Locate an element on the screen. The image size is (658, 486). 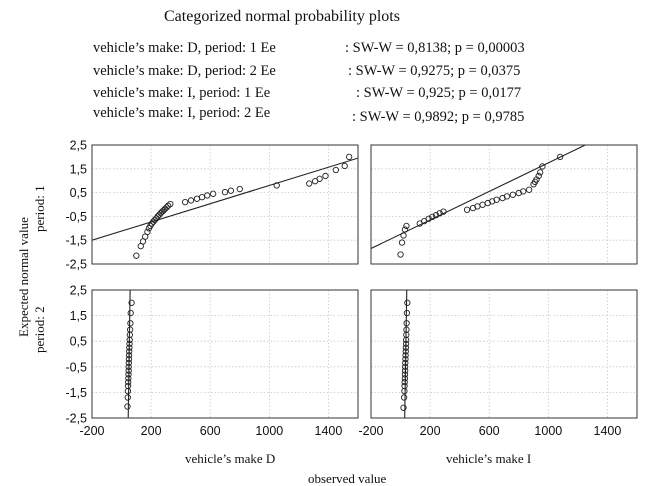
x-axis-label: observed value is located at coordinates (347, 478).